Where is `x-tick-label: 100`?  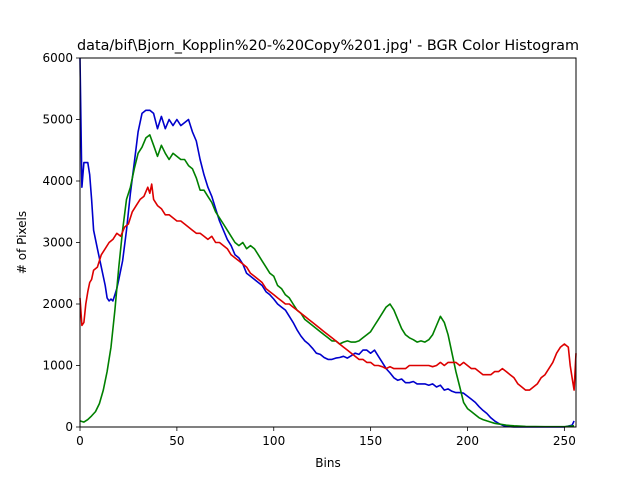
x-tick-label: 100 is located at coordinates (273, 441).